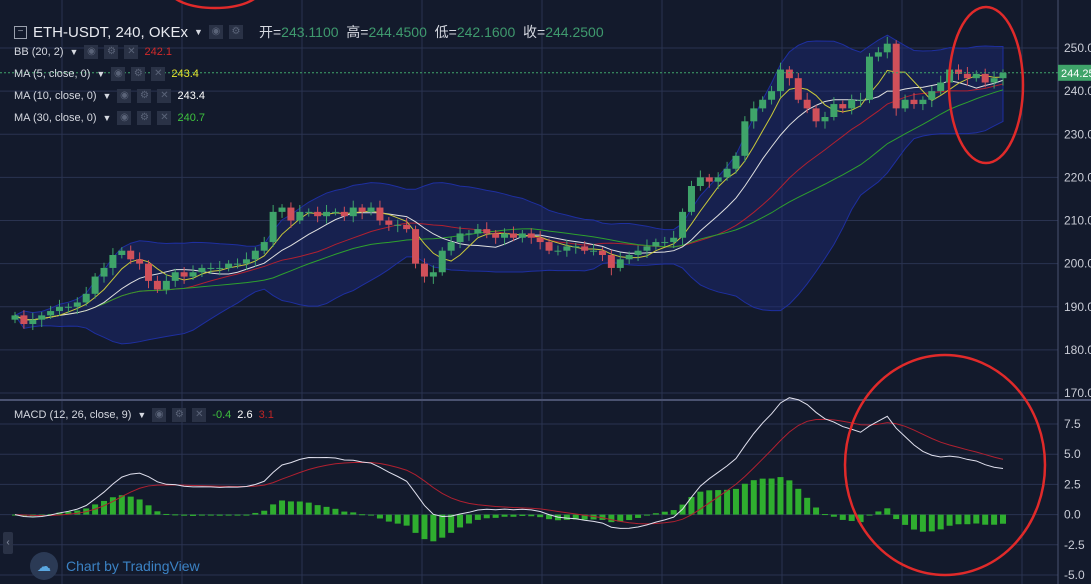 Image resolution: width=1091 pixels, height=584 pixels. I want to click on collapse-legend-icon: −, so click(20, 32).